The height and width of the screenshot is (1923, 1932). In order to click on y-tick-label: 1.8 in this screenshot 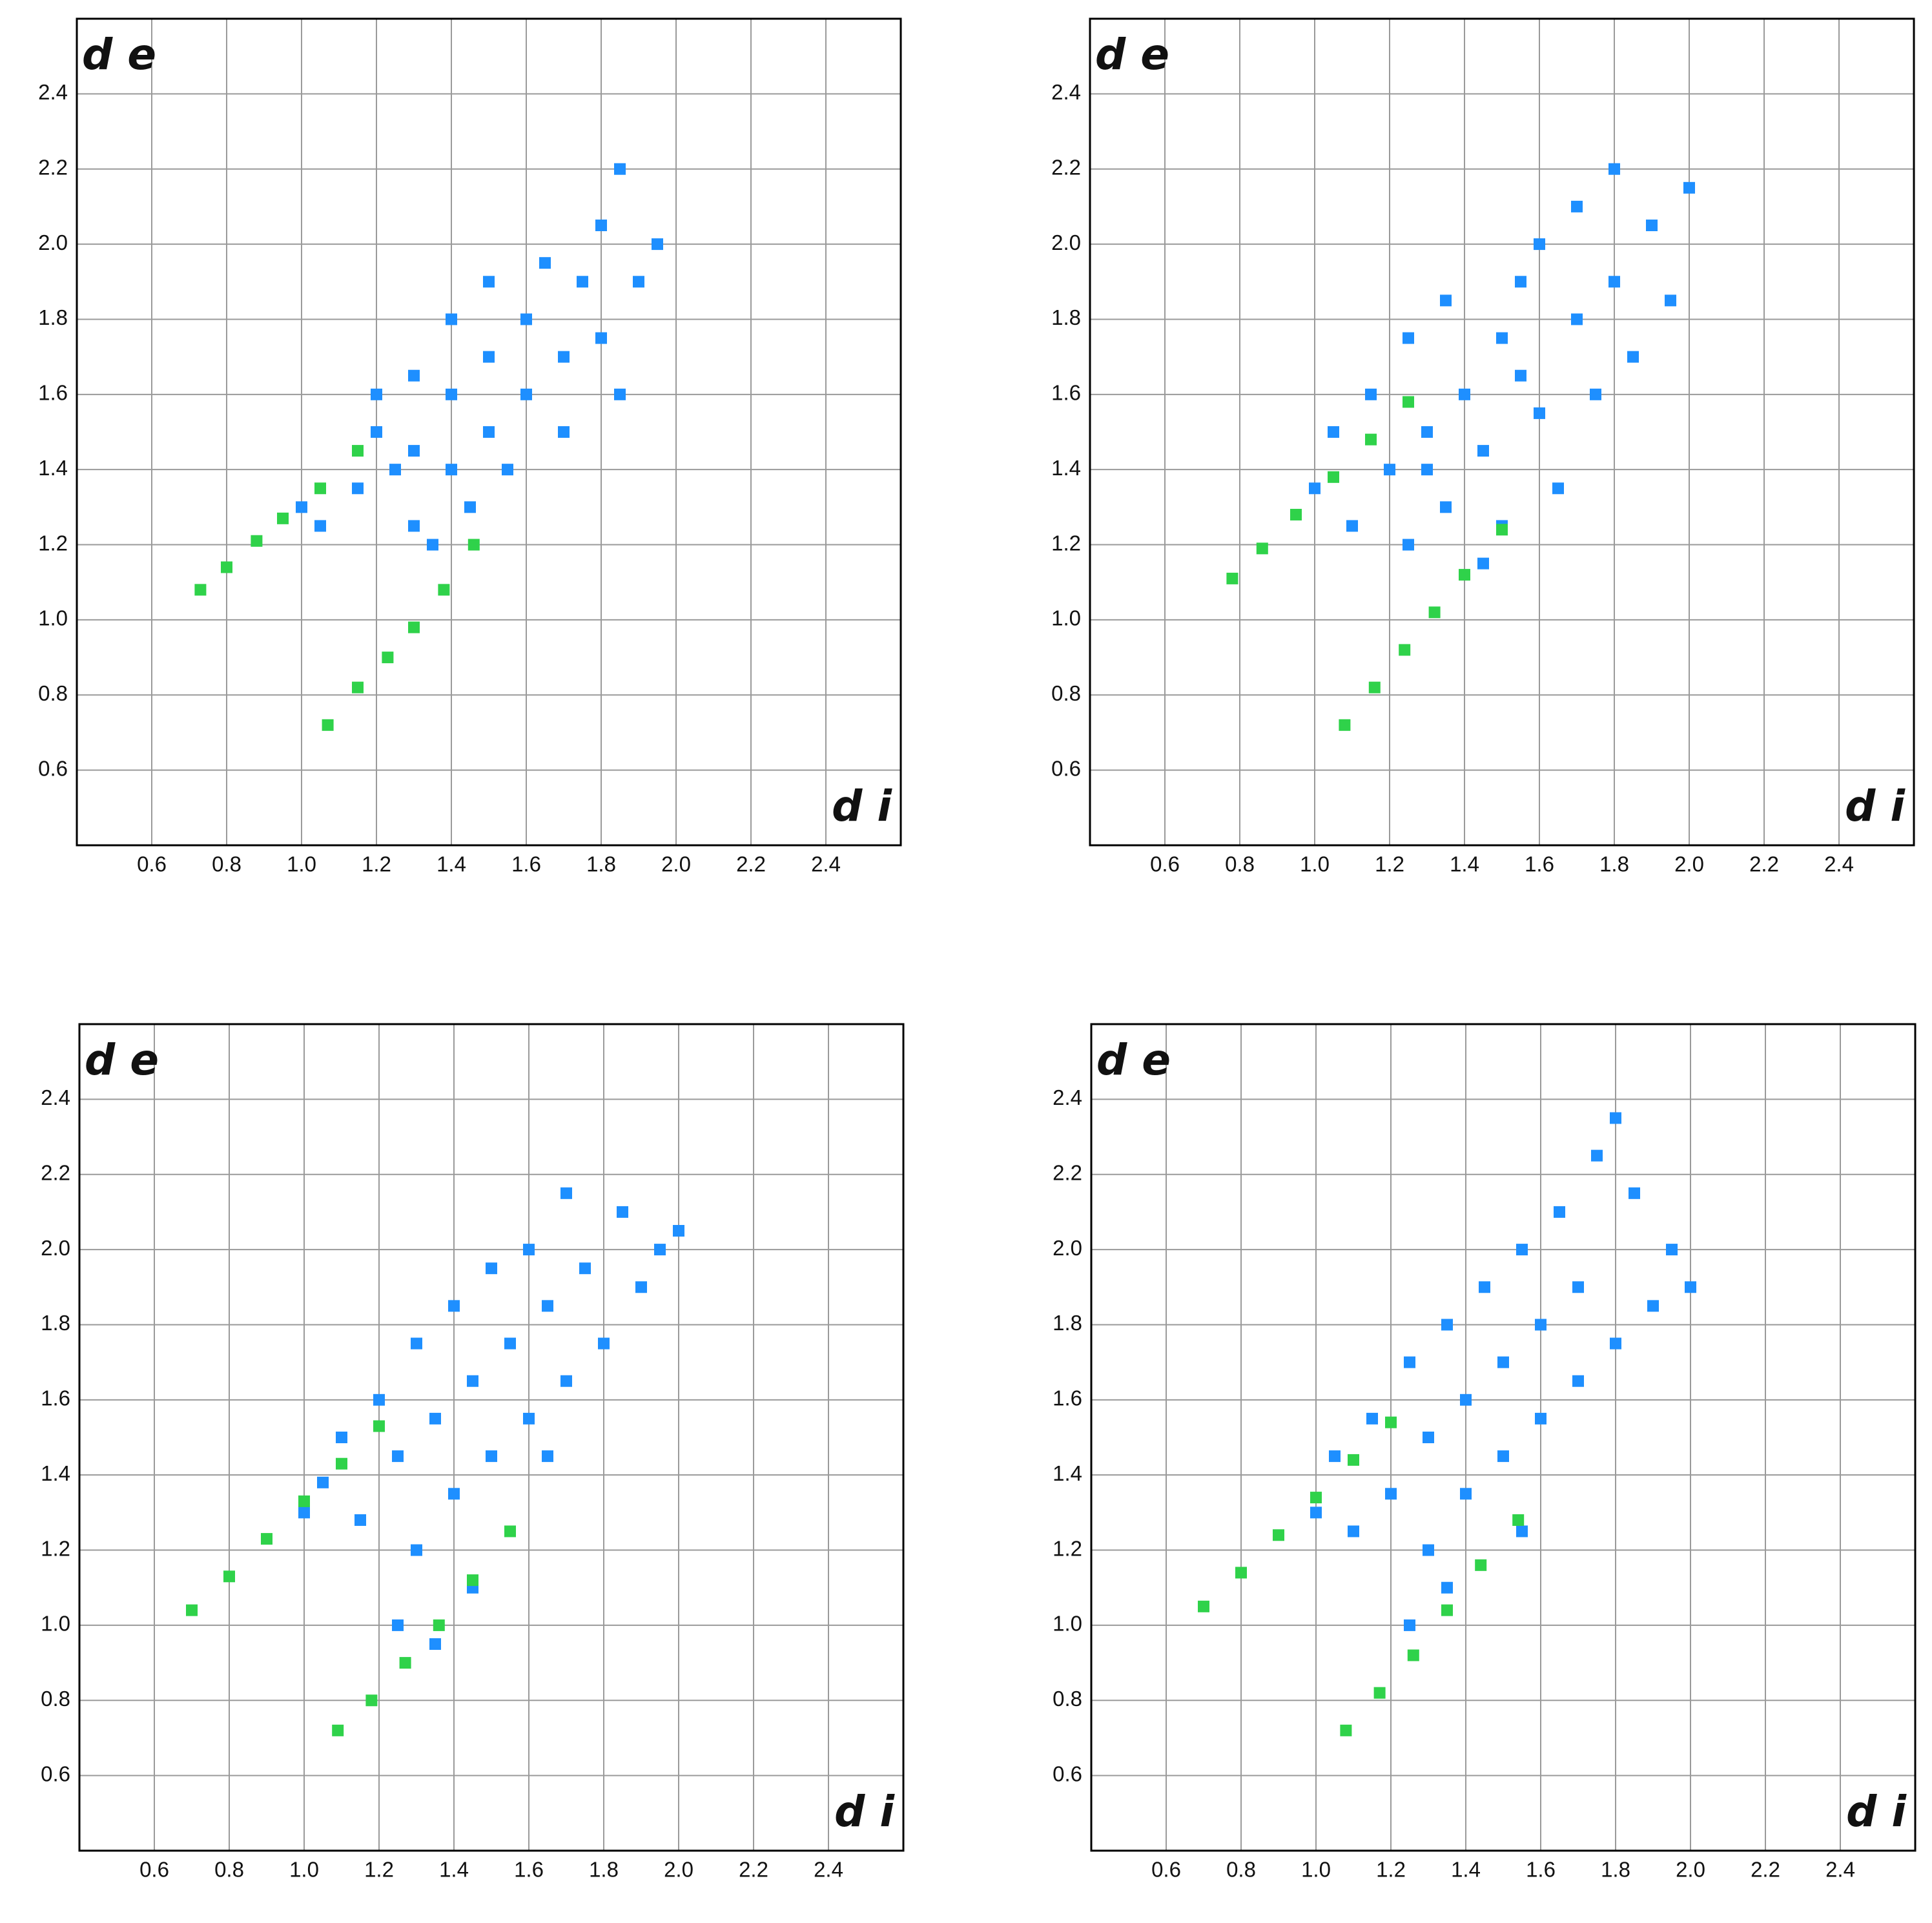, I will do `click(55, 1323)`.